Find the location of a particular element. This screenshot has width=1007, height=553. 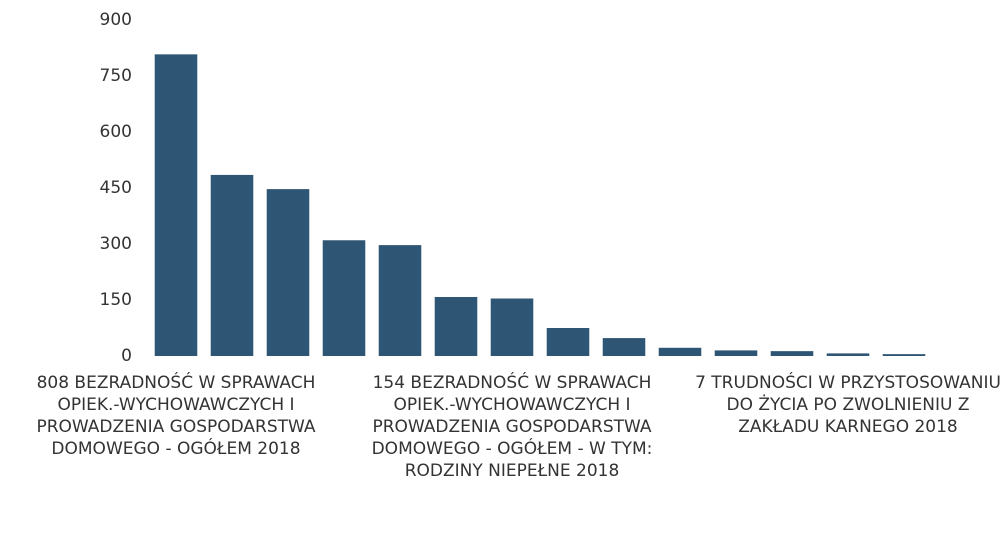

y-tick-label: 450 is located at coordinates (116, 188).